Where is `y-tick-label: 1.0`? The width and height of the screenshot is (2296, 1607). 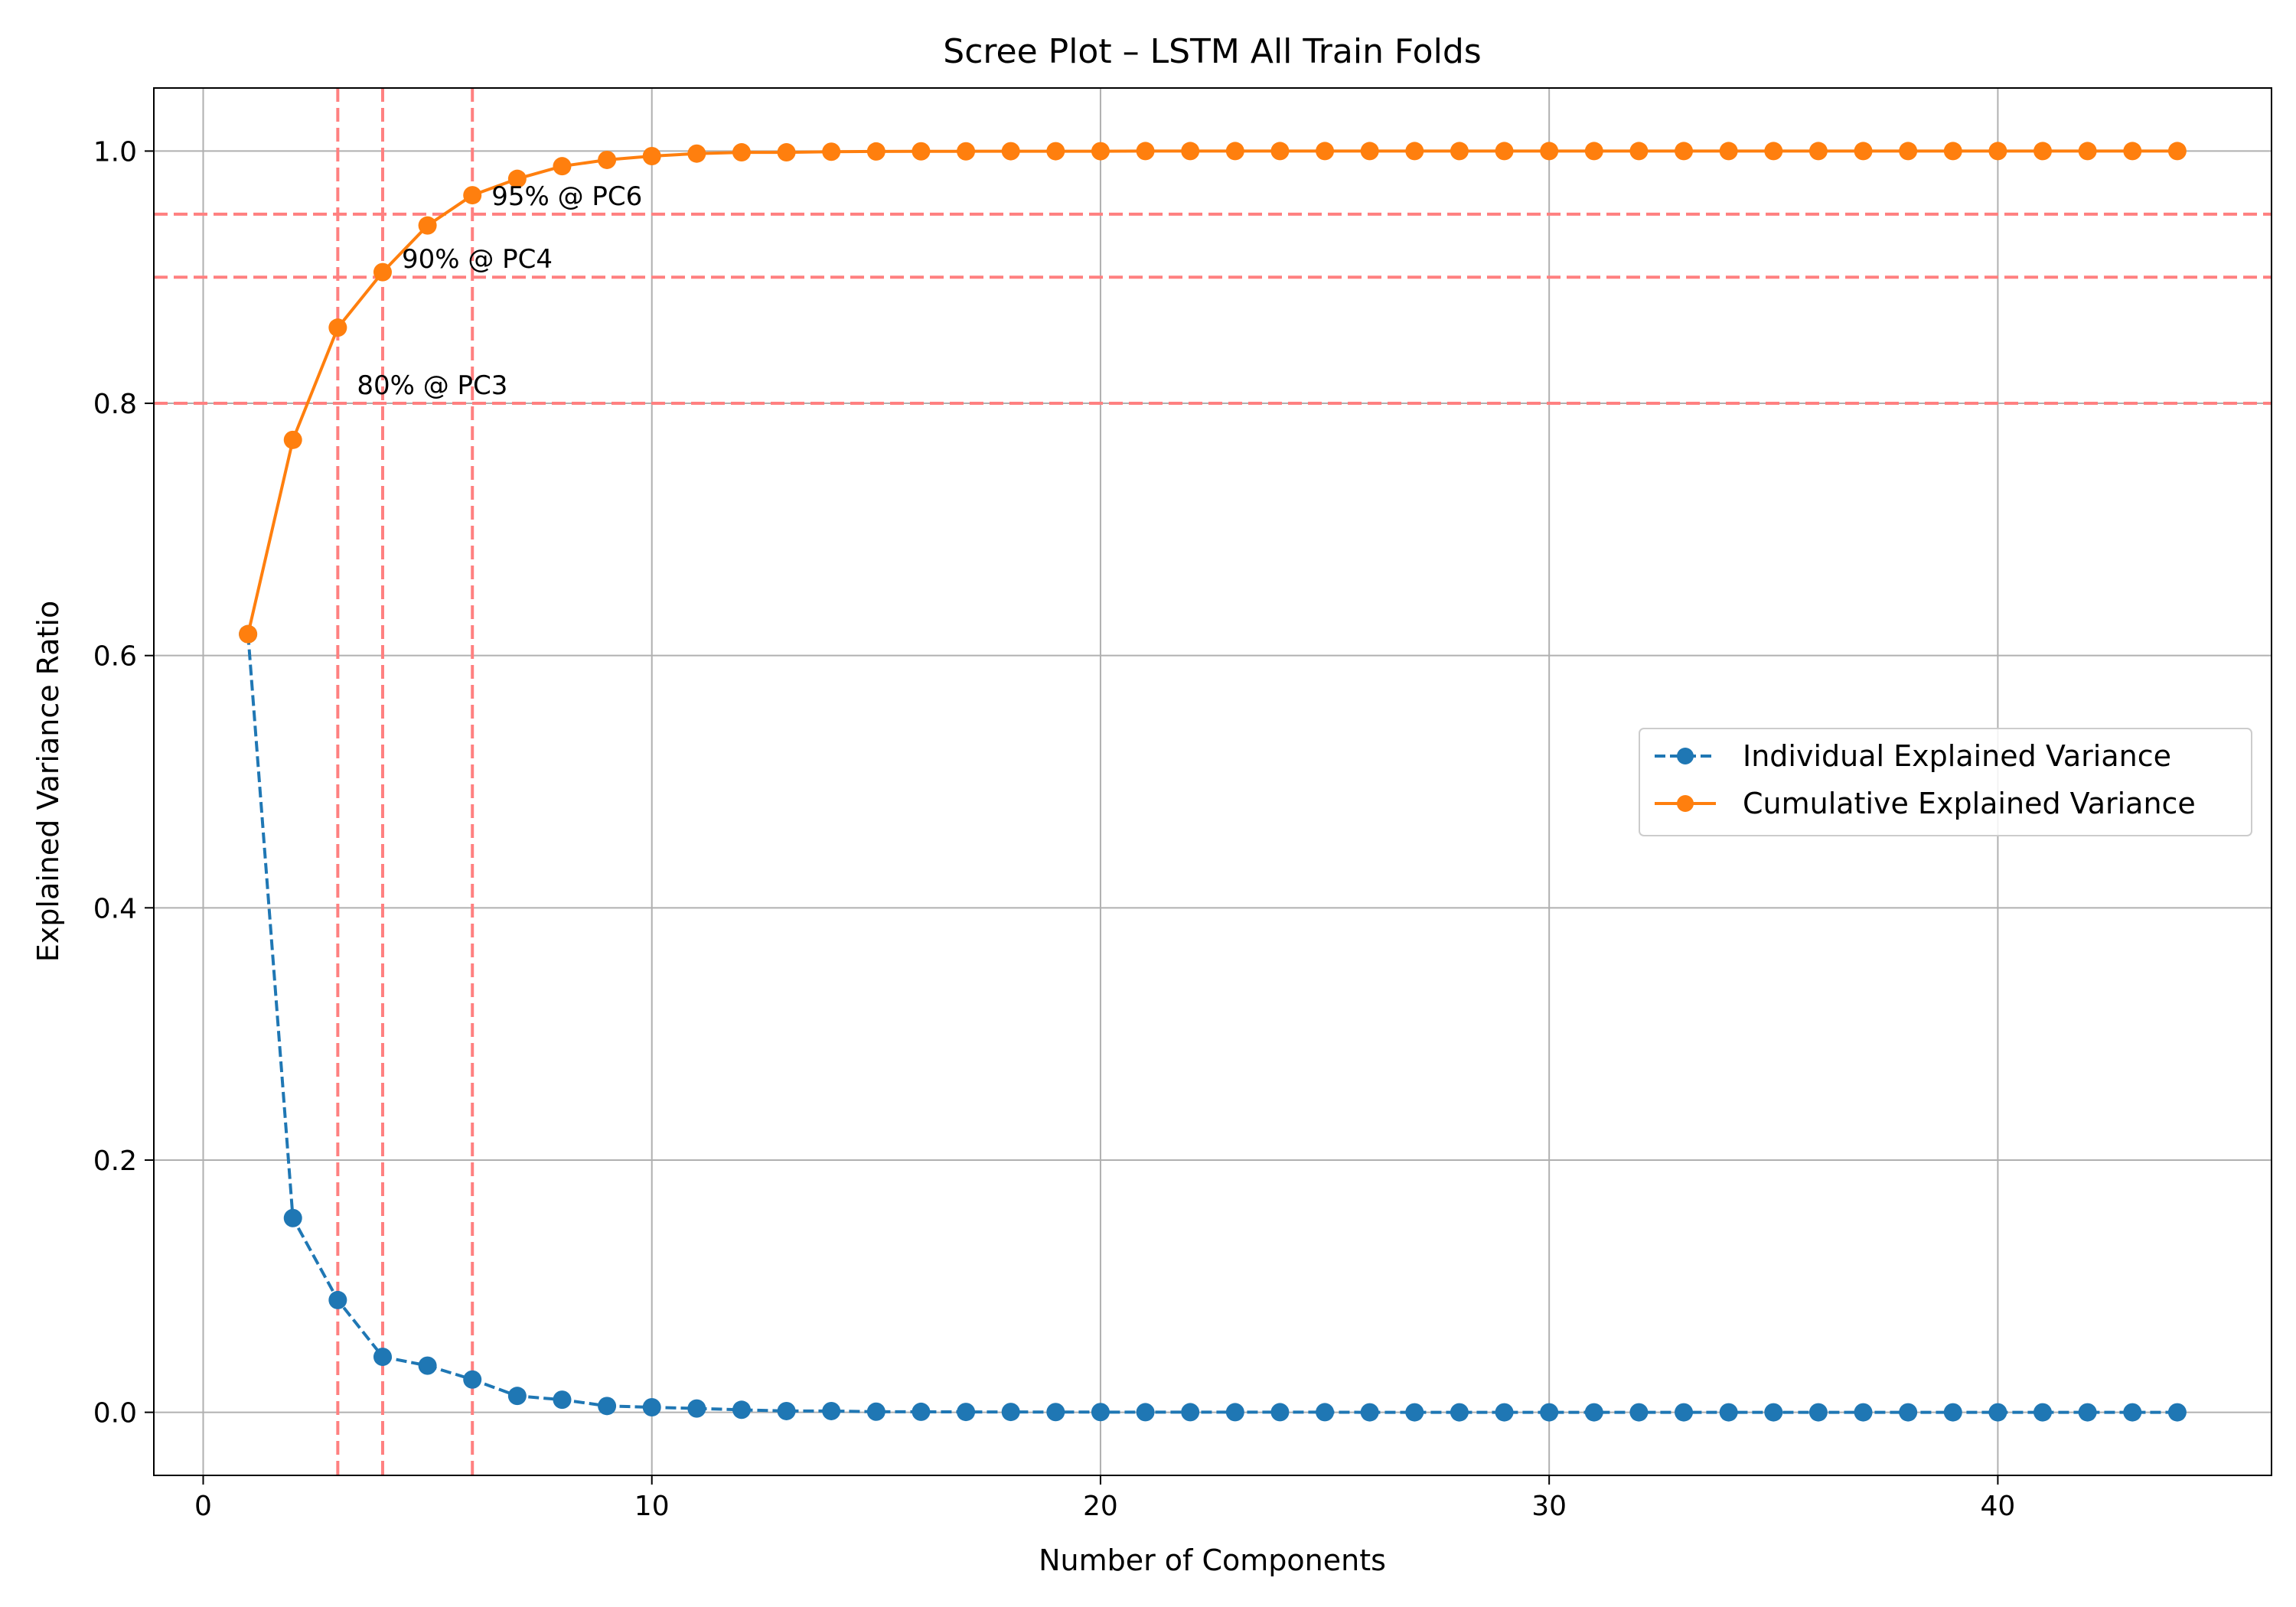
y-tick-label: 1.0 is located at coordinates (115, 152).